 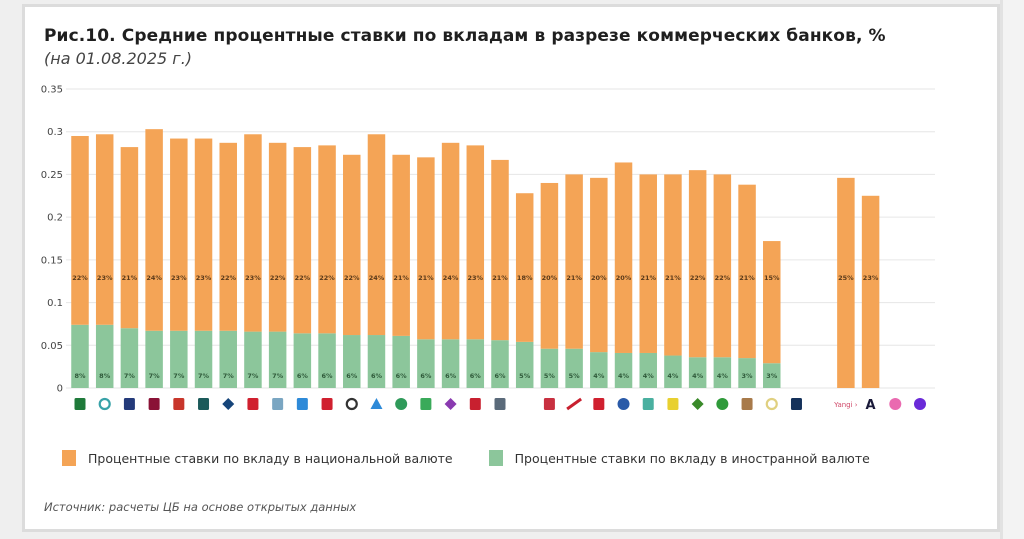 What do you see at coordinates (52, 175) in the screenshot?
I see `y-tick-label: 0.25` at bounding box center [52, 175].